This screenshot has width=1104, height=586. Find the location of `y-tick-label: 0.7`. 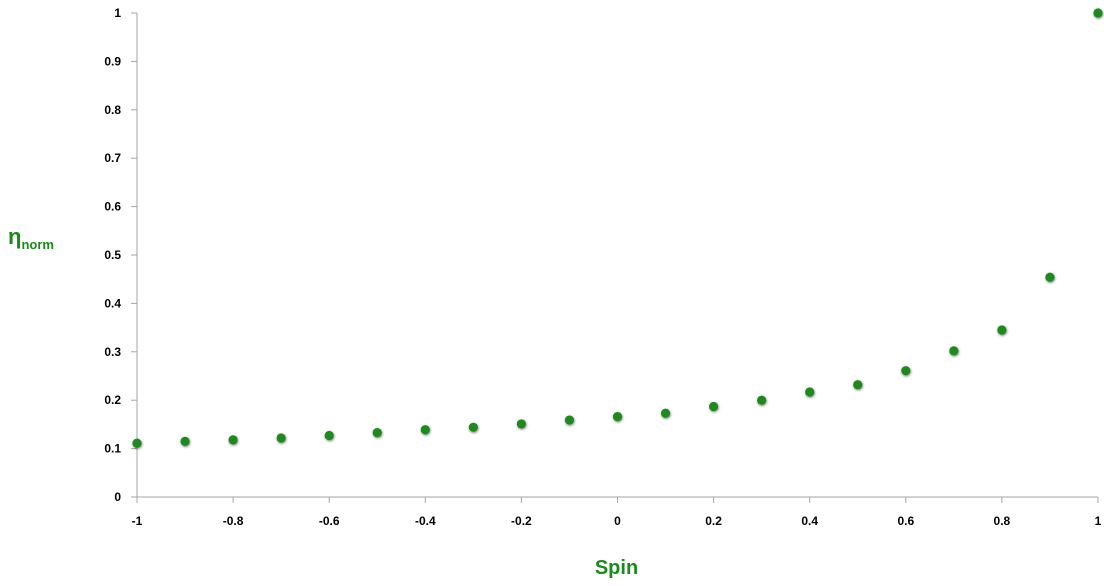

y-tick-label: 0.7 is located at coordinates (112, 158).